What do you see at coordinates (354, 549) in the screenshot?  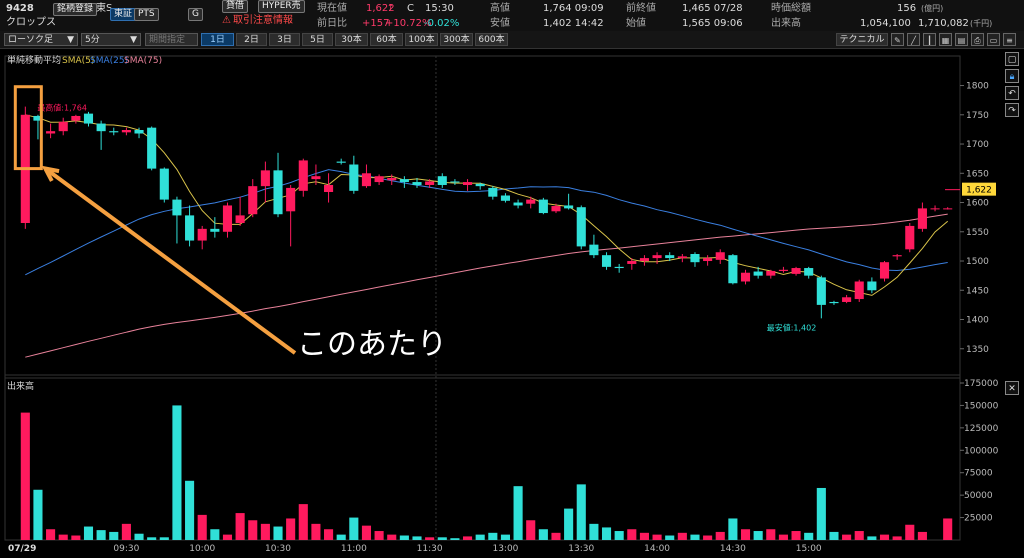 I see `time-label: 11:00` at bounding box center [354, 549].